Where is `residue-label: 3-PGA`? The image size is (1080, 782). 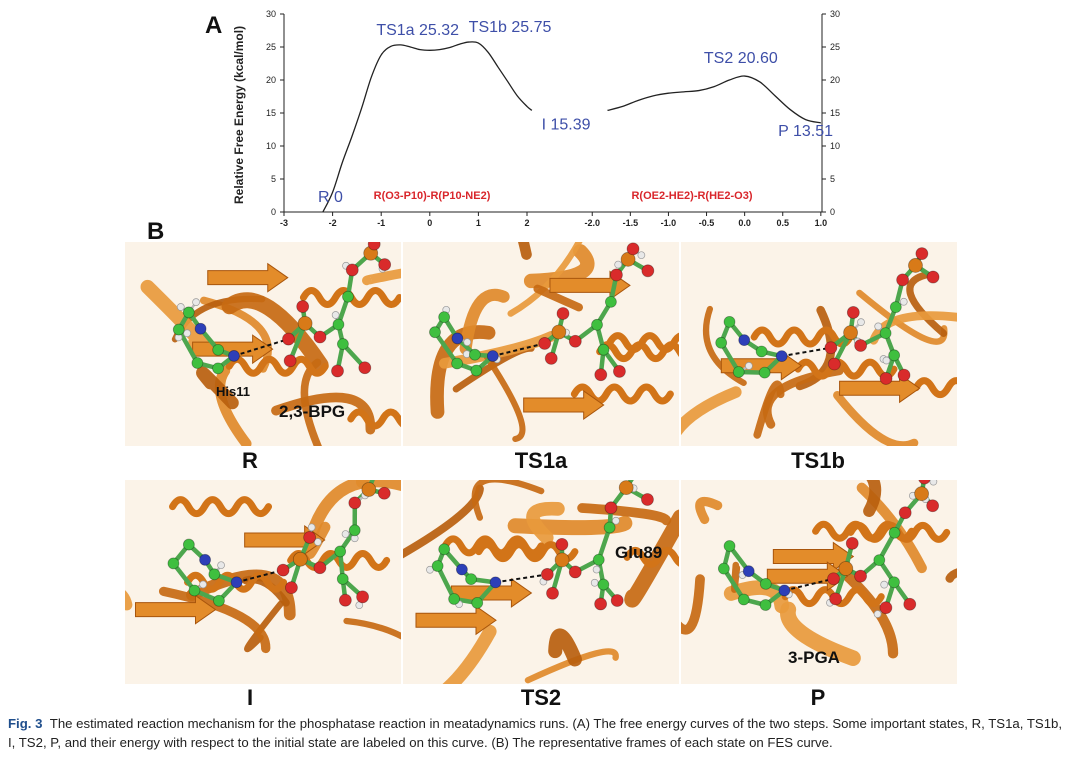
residue-label: 3-PGA is located at coordinates (814, 657).